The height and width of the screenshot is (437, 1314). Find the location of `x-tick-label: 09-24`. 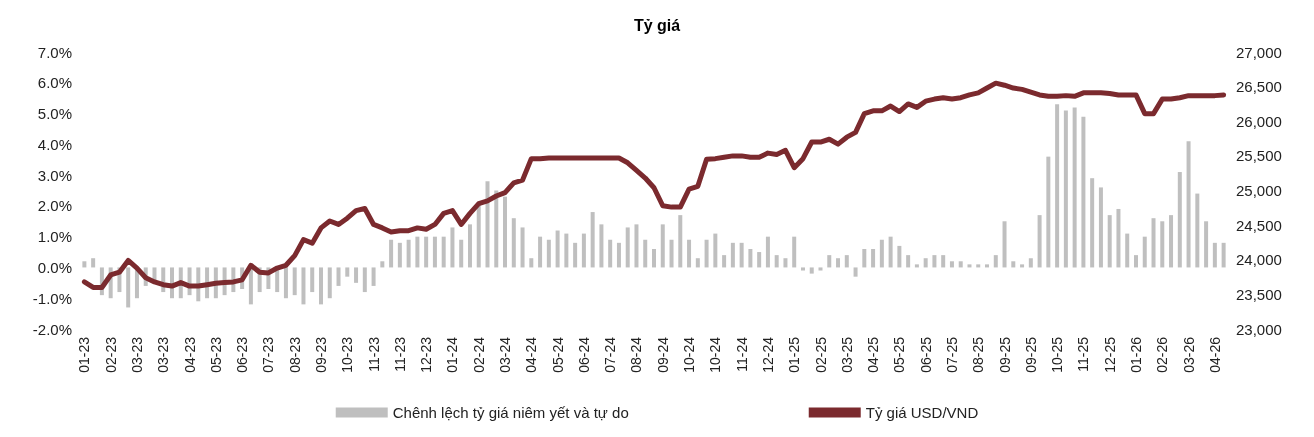

x-tick-label: 09-24 is located at coordinates (662, 354).